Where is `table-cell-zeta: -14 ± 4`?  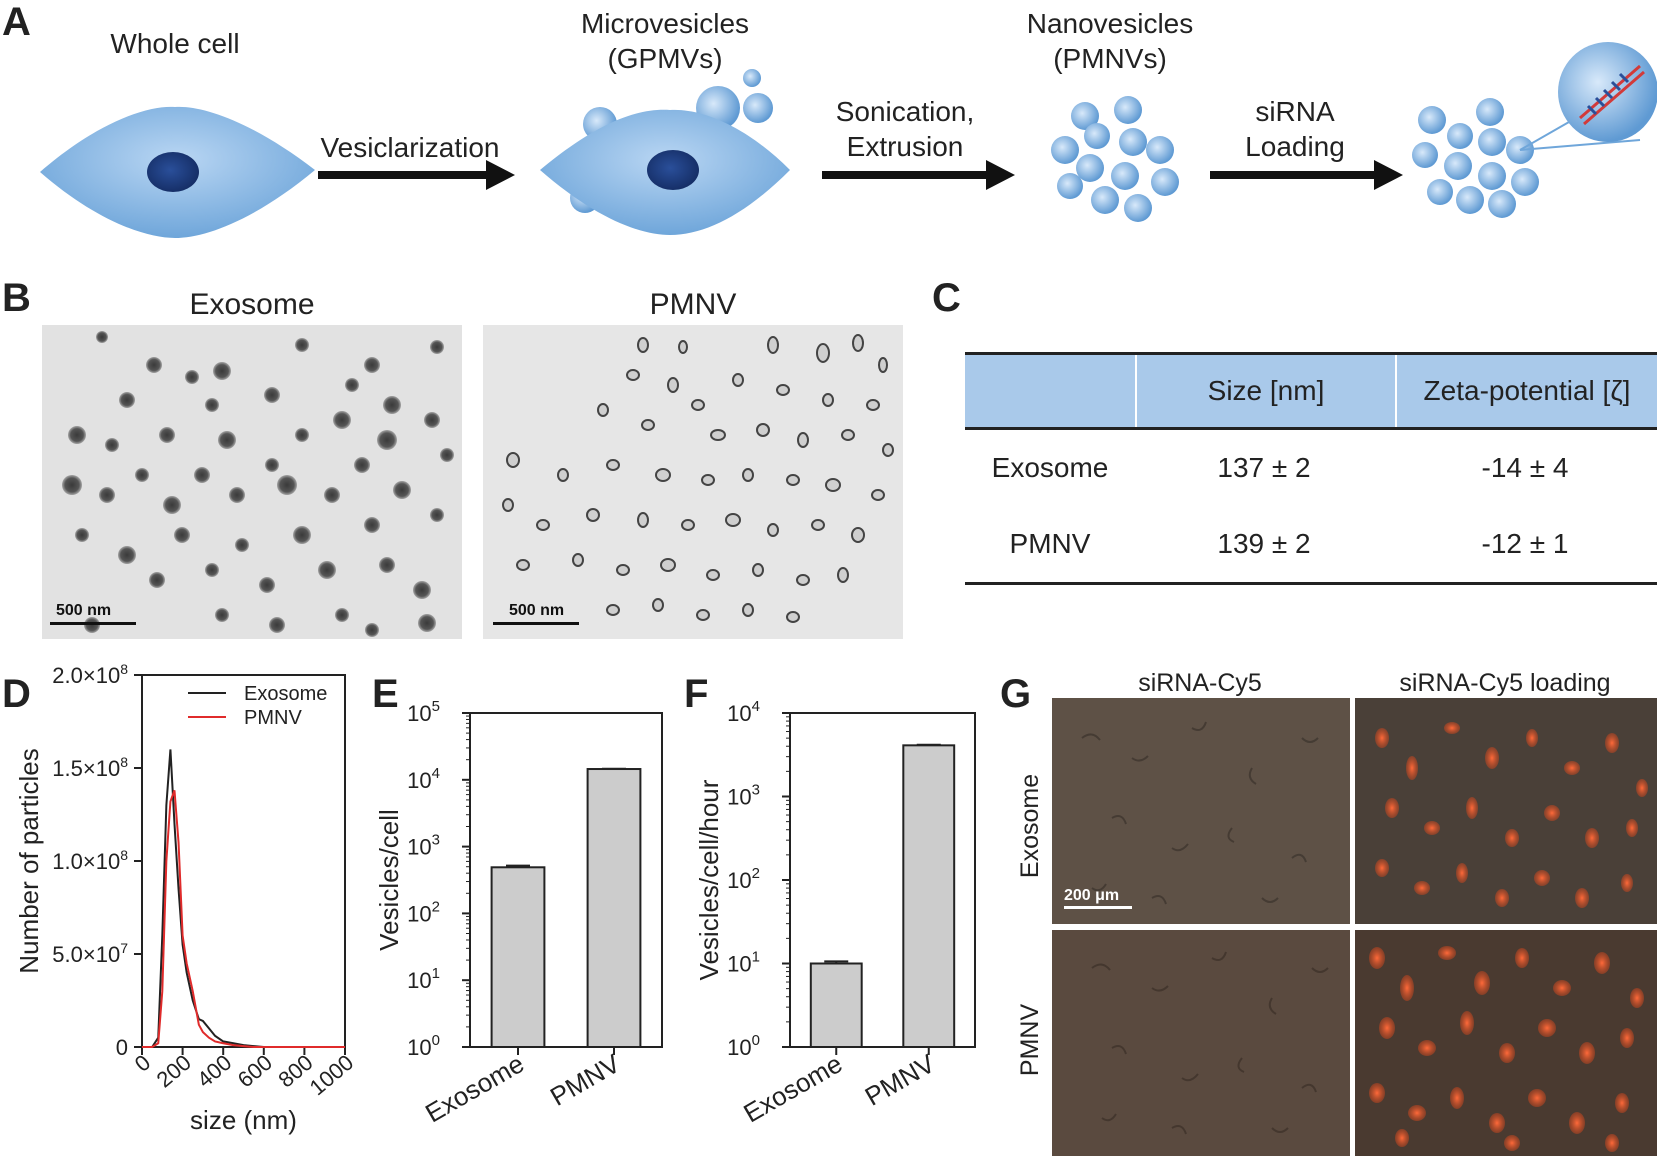 table-cell-zeta: -14 ± 4 is located at coordinates (1525, 467).